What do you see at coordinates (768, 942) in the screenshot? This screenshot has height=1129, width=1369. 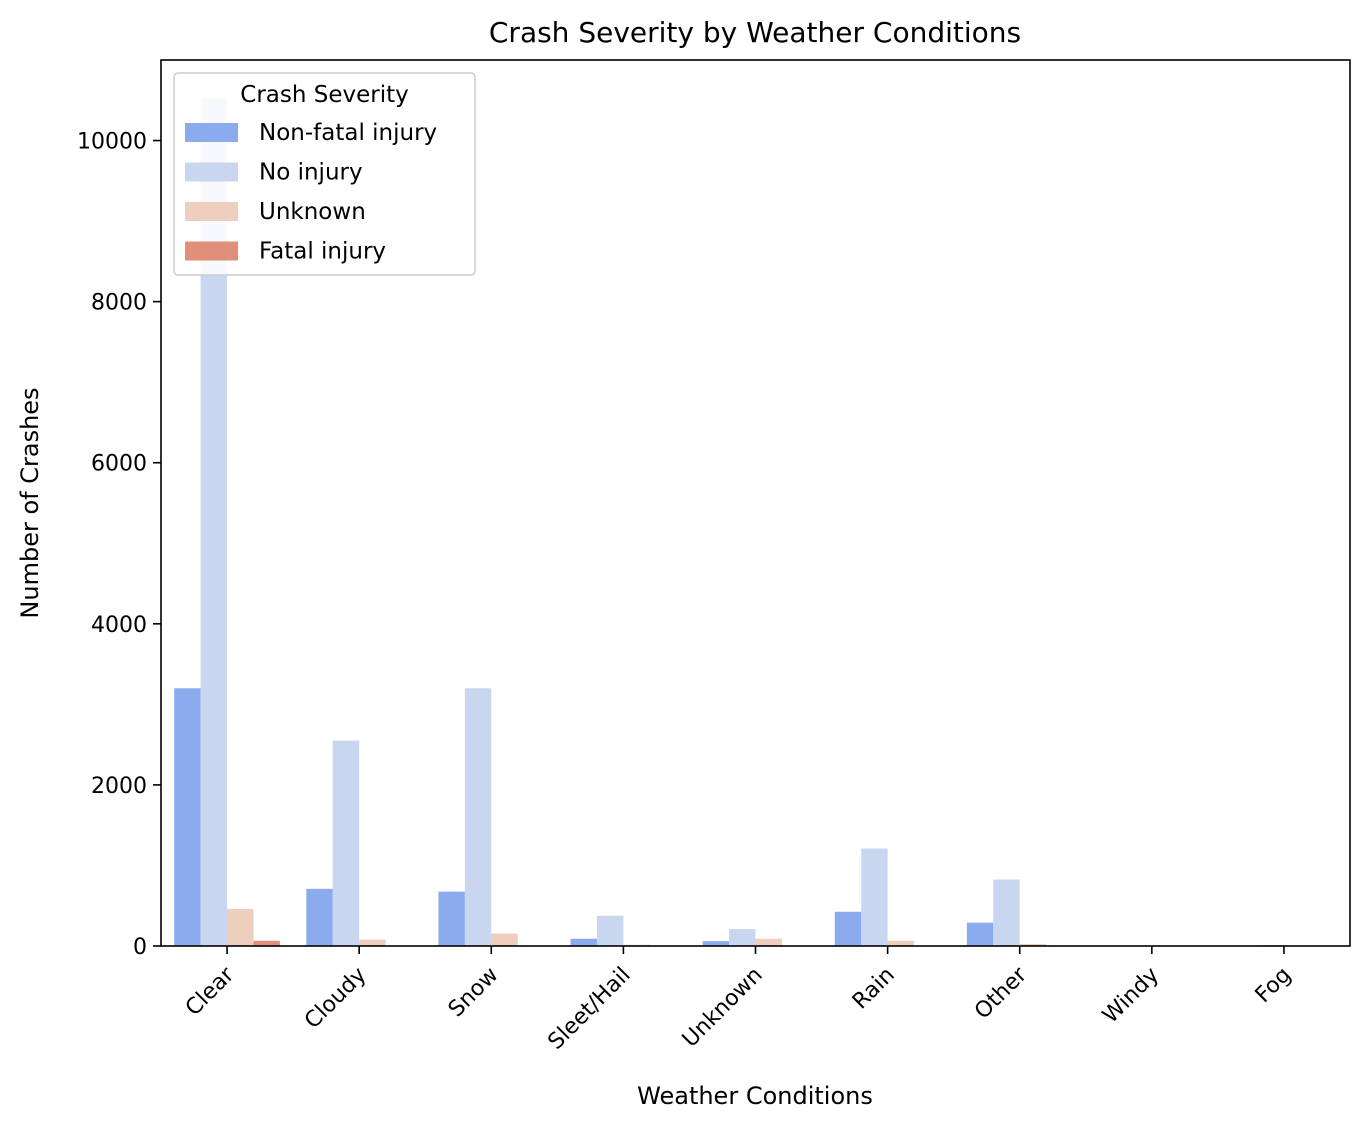 I see `bar-unknown-unknown` at bounding box center [768, 942].